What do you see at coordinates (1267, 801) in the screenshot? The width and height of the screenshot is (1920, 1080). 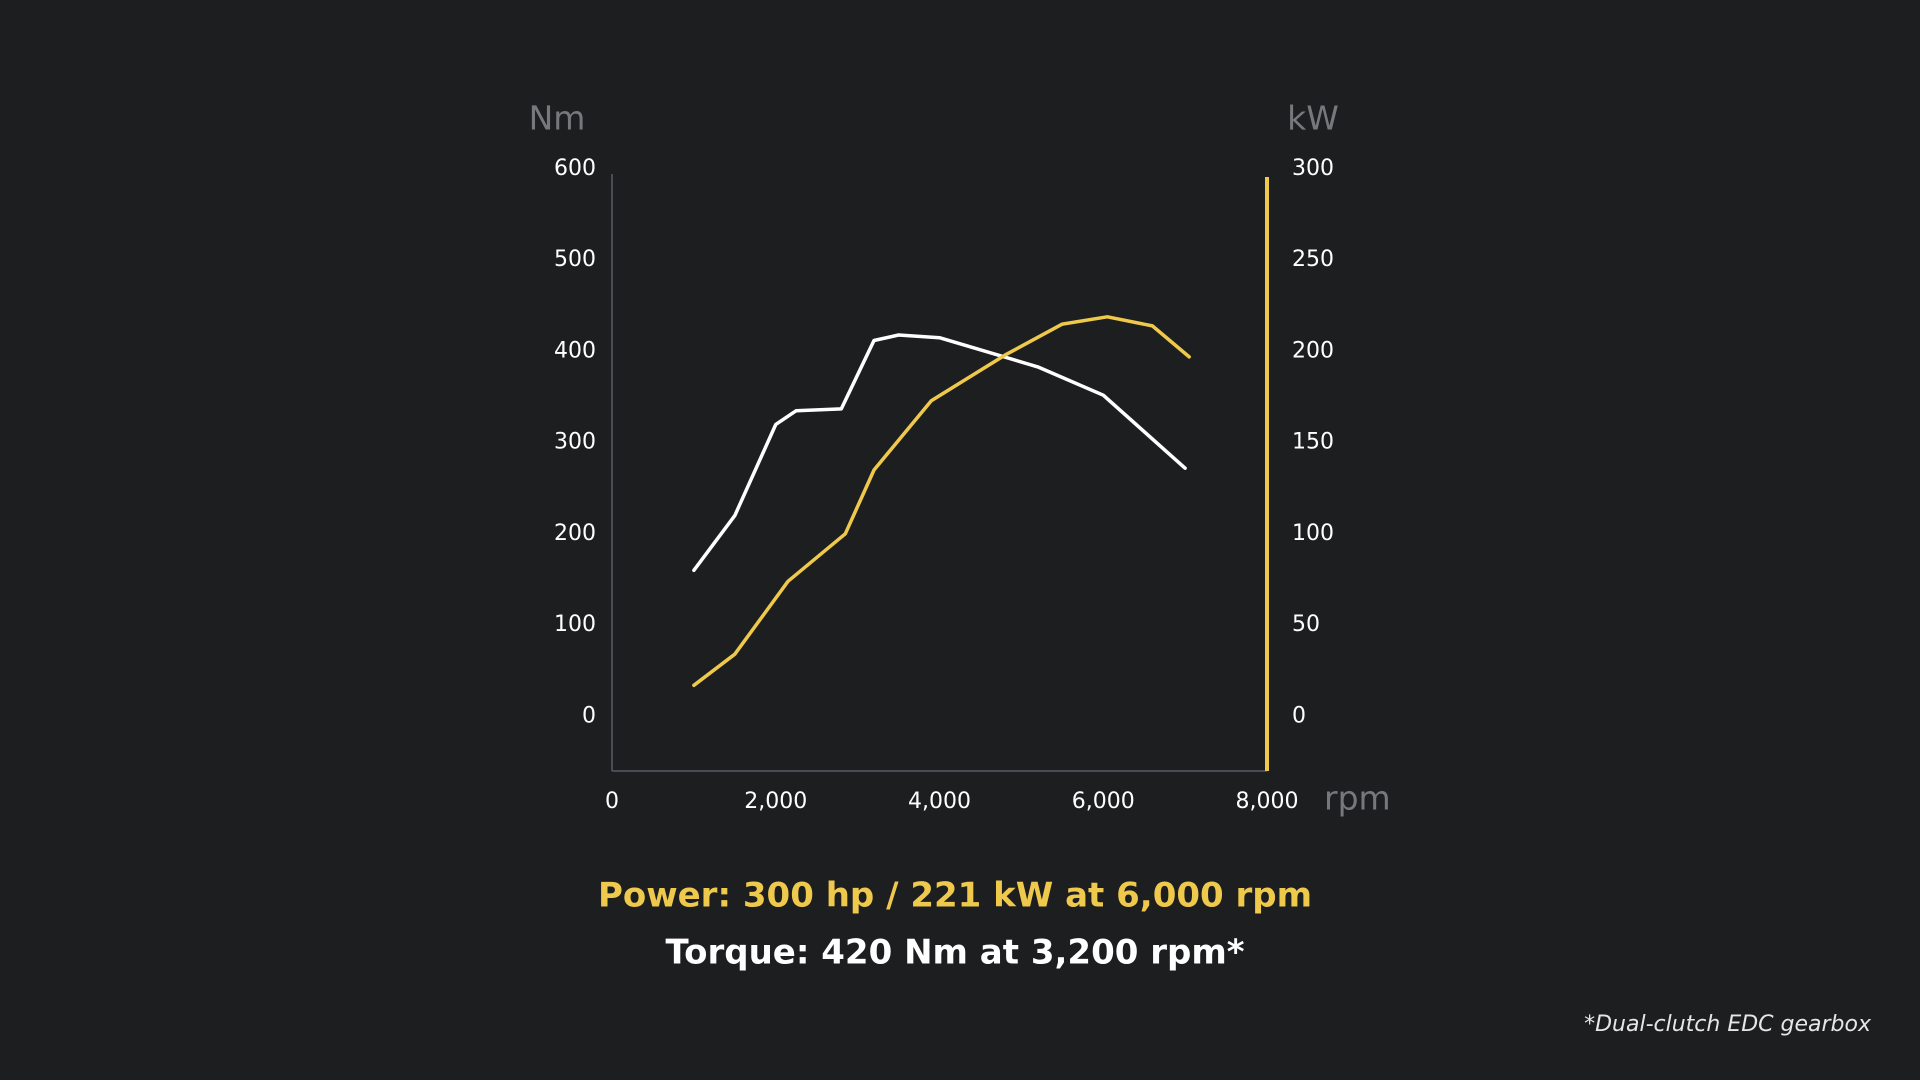 I see `x-tick-label: 8,000` at bounding box center [1267, 801].